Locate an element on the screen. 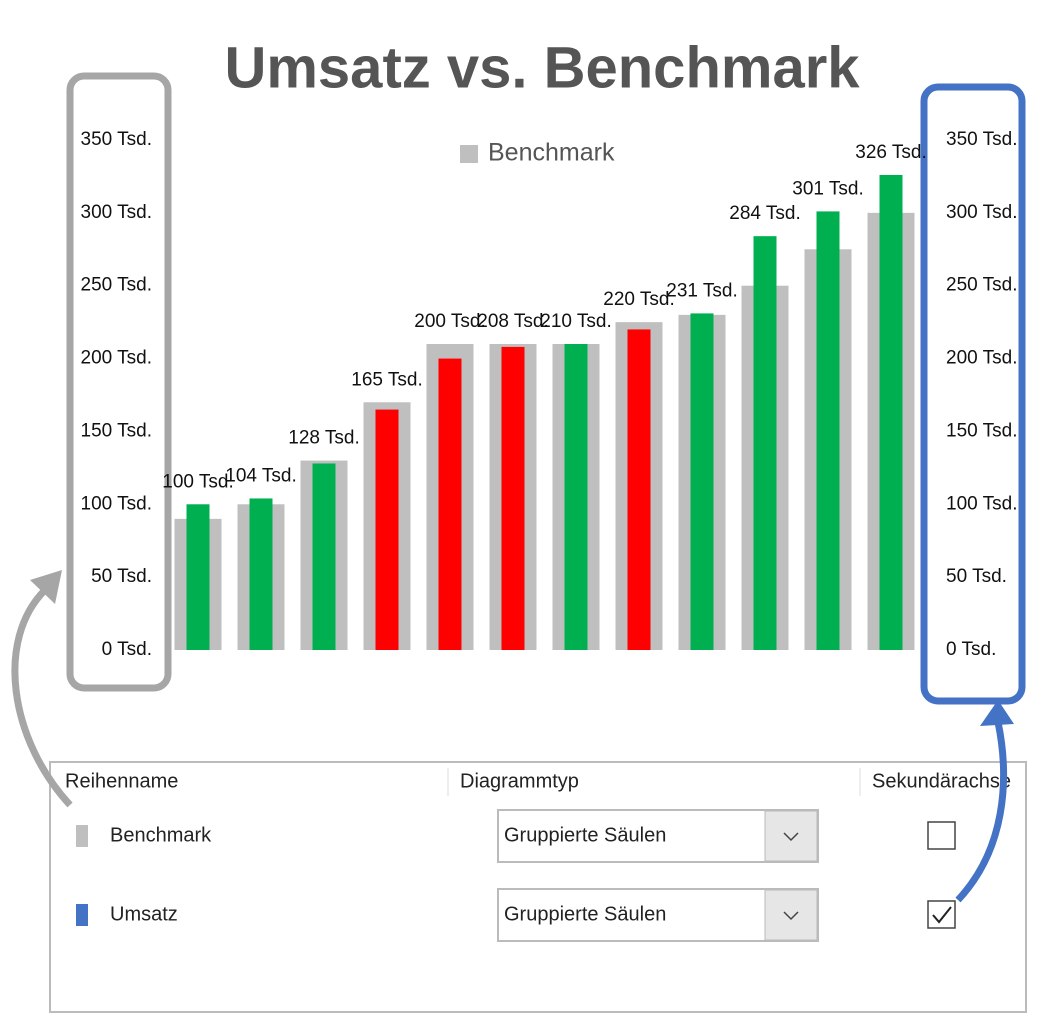  y2-tick-label: 300 Tsd. is located at coordinates (981, 212).